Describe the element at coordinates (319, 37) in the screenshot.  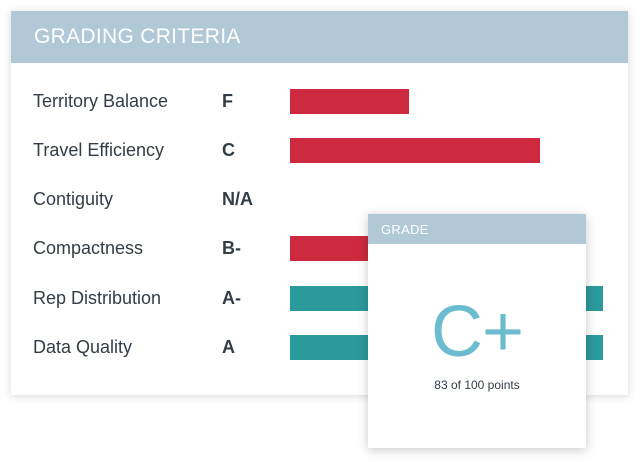
I see `grading-criteria-header: GRADING CRITERIA` at that location.